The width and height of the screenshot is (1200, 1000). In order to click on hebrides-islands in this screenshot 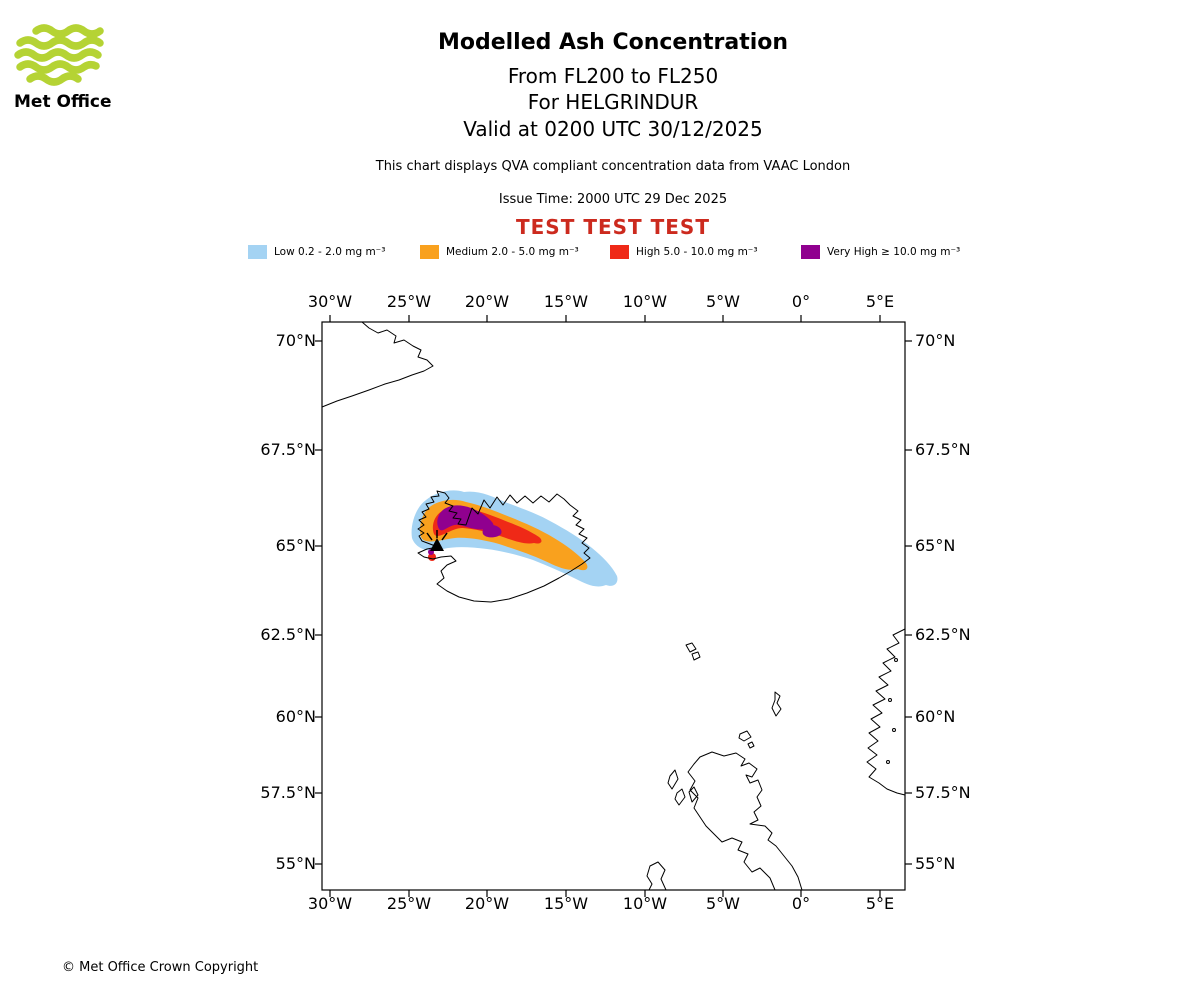, I will do `click(683, 787)`.